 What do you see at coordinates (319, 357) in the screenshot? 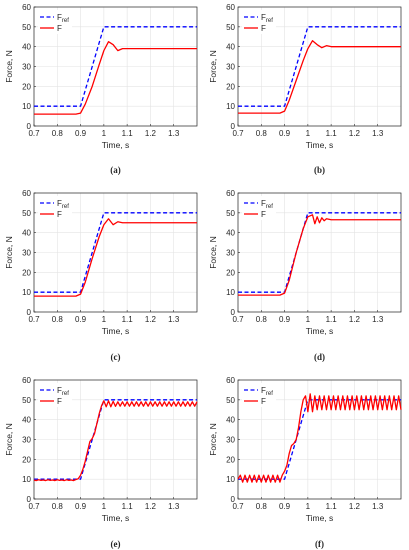
I see `panel-caption: (d)` at bounding box center [319, 357].